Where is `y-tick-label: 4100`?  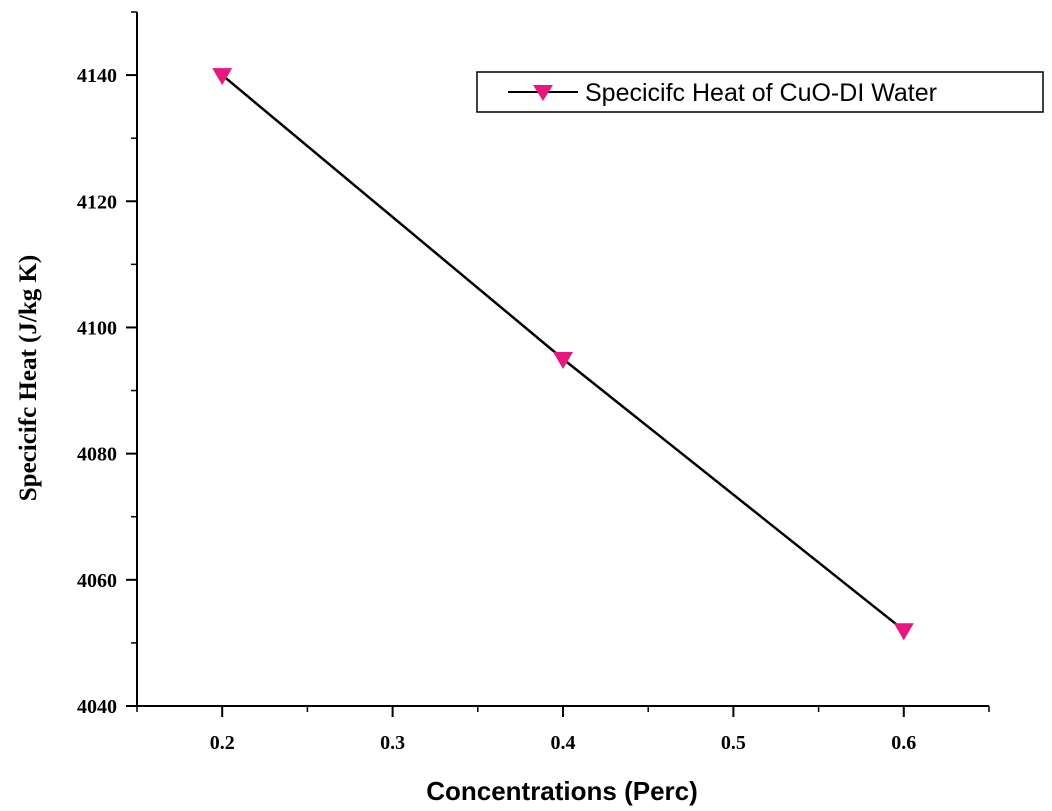
y-tick-label: 4100 is located at coordinates (97, 328).